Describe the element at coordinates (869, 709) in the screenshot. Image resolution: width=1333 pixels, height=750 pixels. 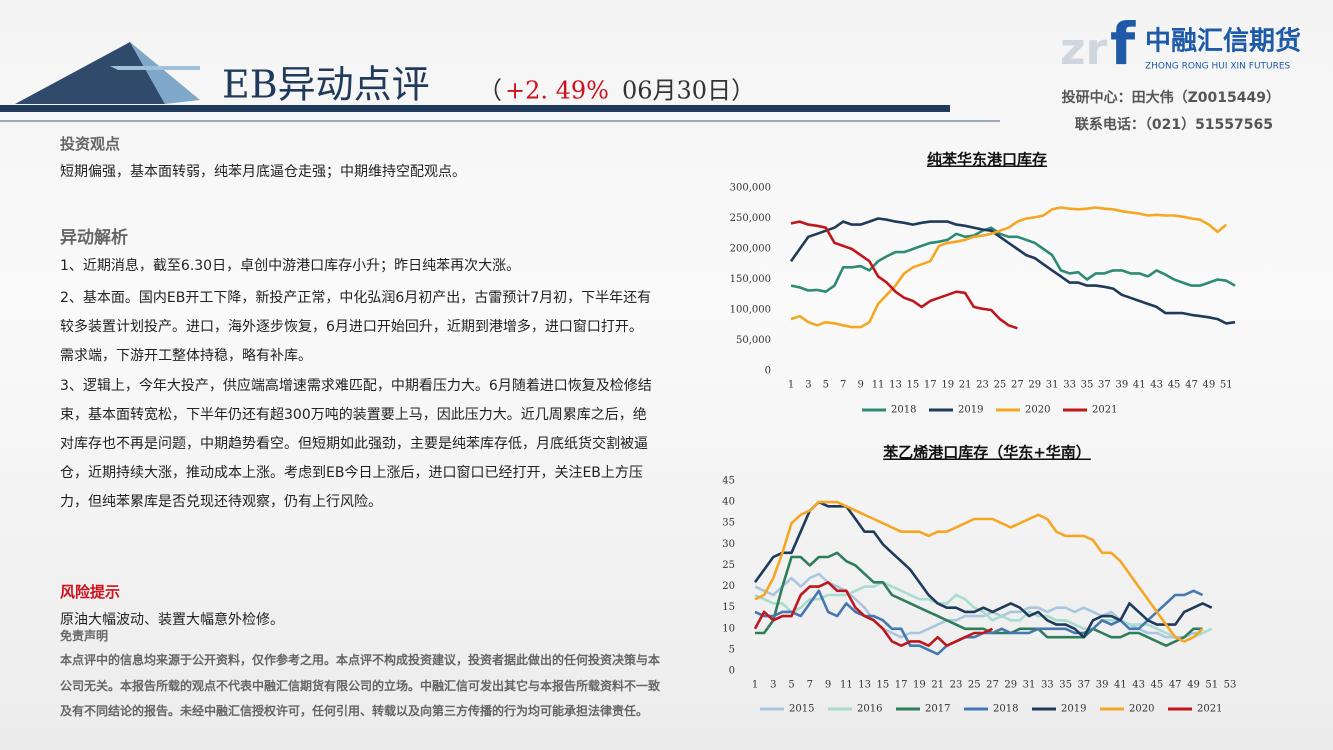
I see `legend-label: 2016` at that location.